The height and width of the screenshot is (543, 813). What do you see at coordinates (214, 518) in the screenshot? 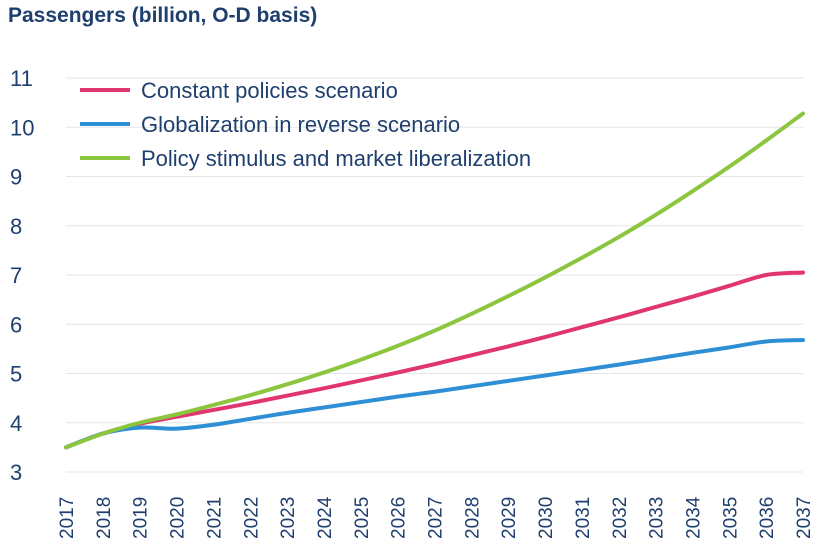
I see `x-tick-label: 2021` at bounding box center [214, 518].